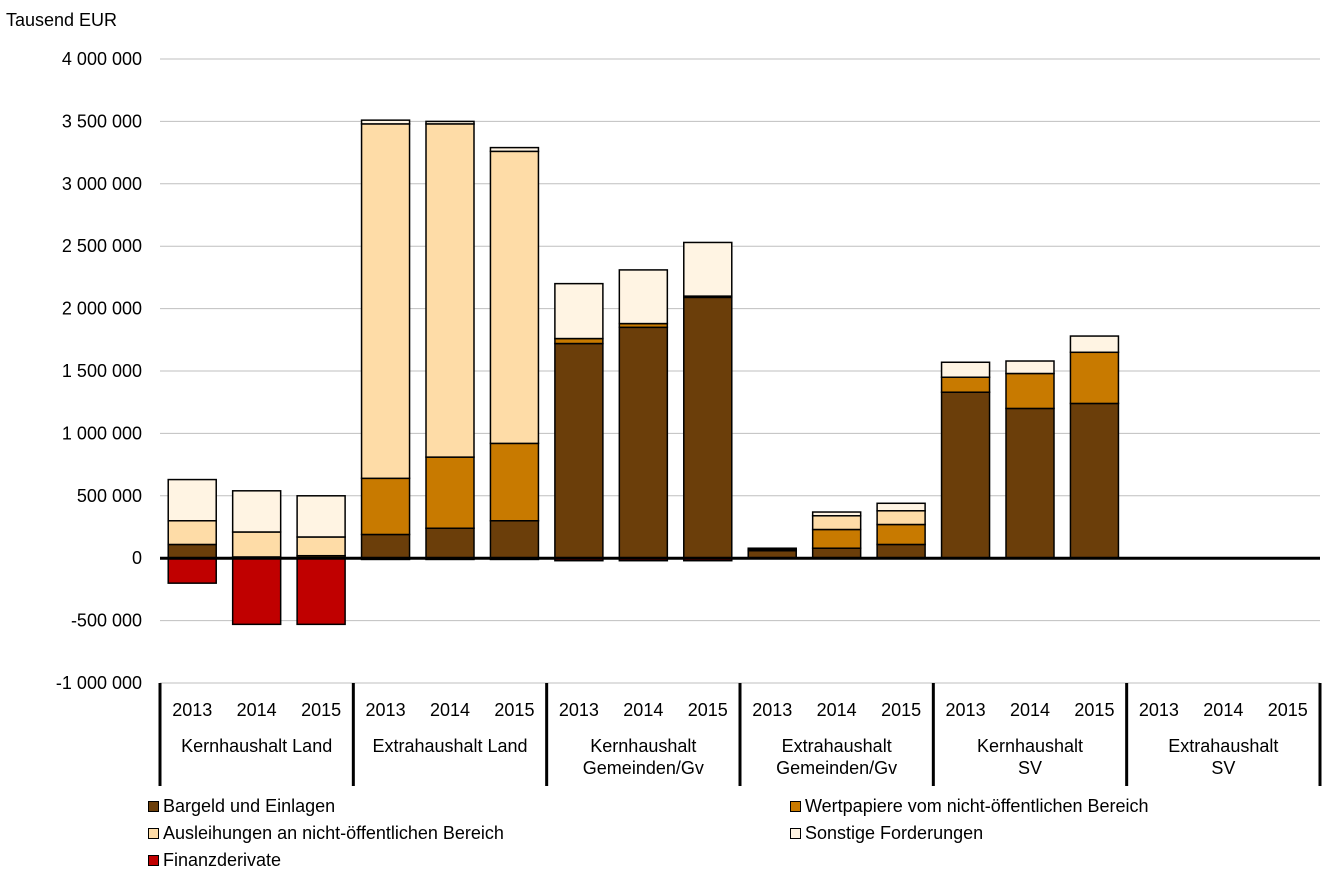 The image size is (1326, 883). What do you see at coordinates (249, 806) in the screenshot?
I see `legend-label: Bargeld und Einlagen` at bounding box center [249, 806].